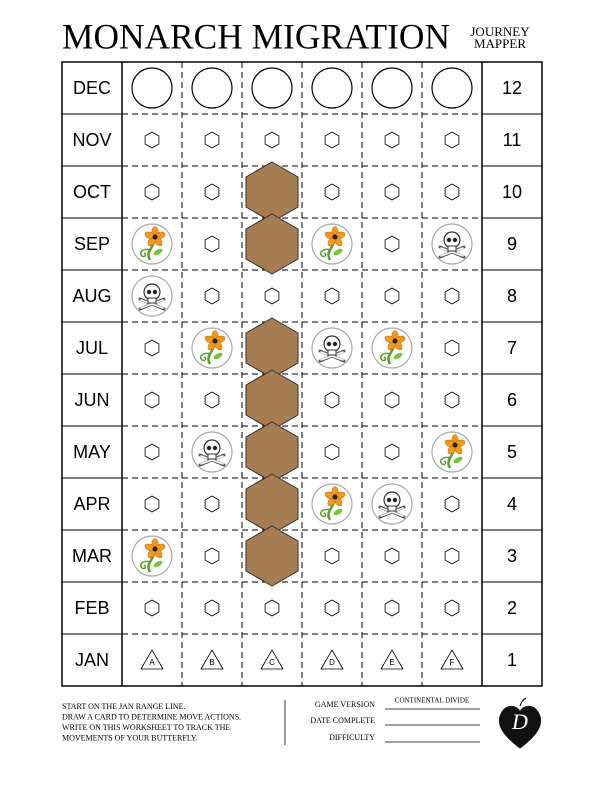  What do you see at coordinates (512, 400) in the screenshot?
I see `row-number: 6` at bounding box center [512, 400].